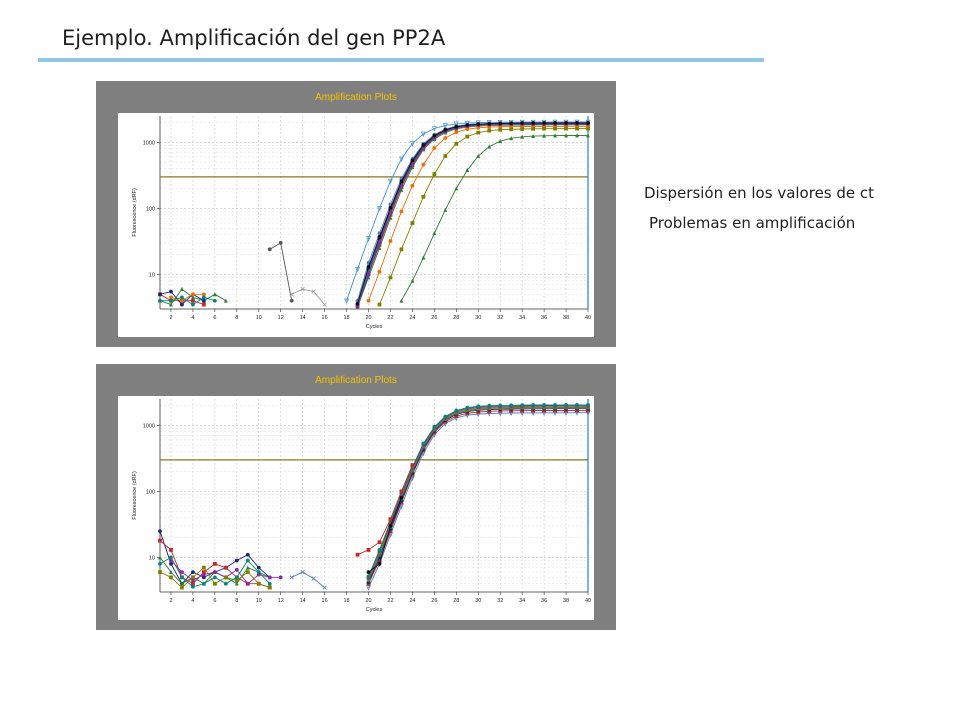 This screenshot has width=960, height=720. I want to click on y-axis-label: Fluorescence (dRF), so click(135, 212).